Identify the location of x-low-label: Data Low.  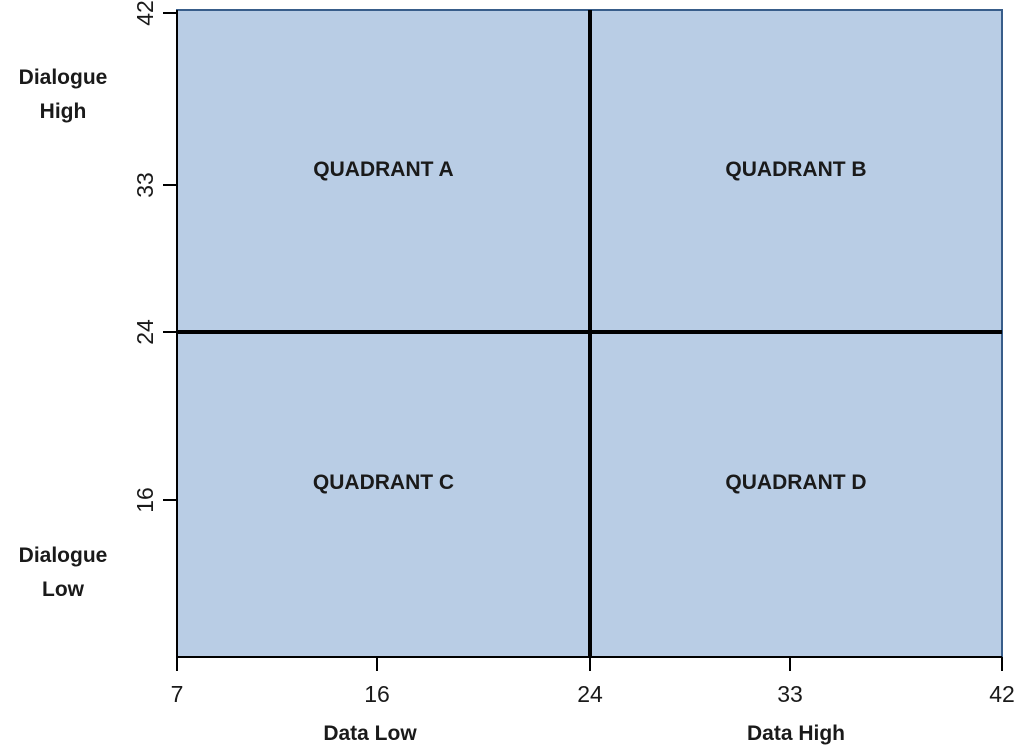
(370, 733).